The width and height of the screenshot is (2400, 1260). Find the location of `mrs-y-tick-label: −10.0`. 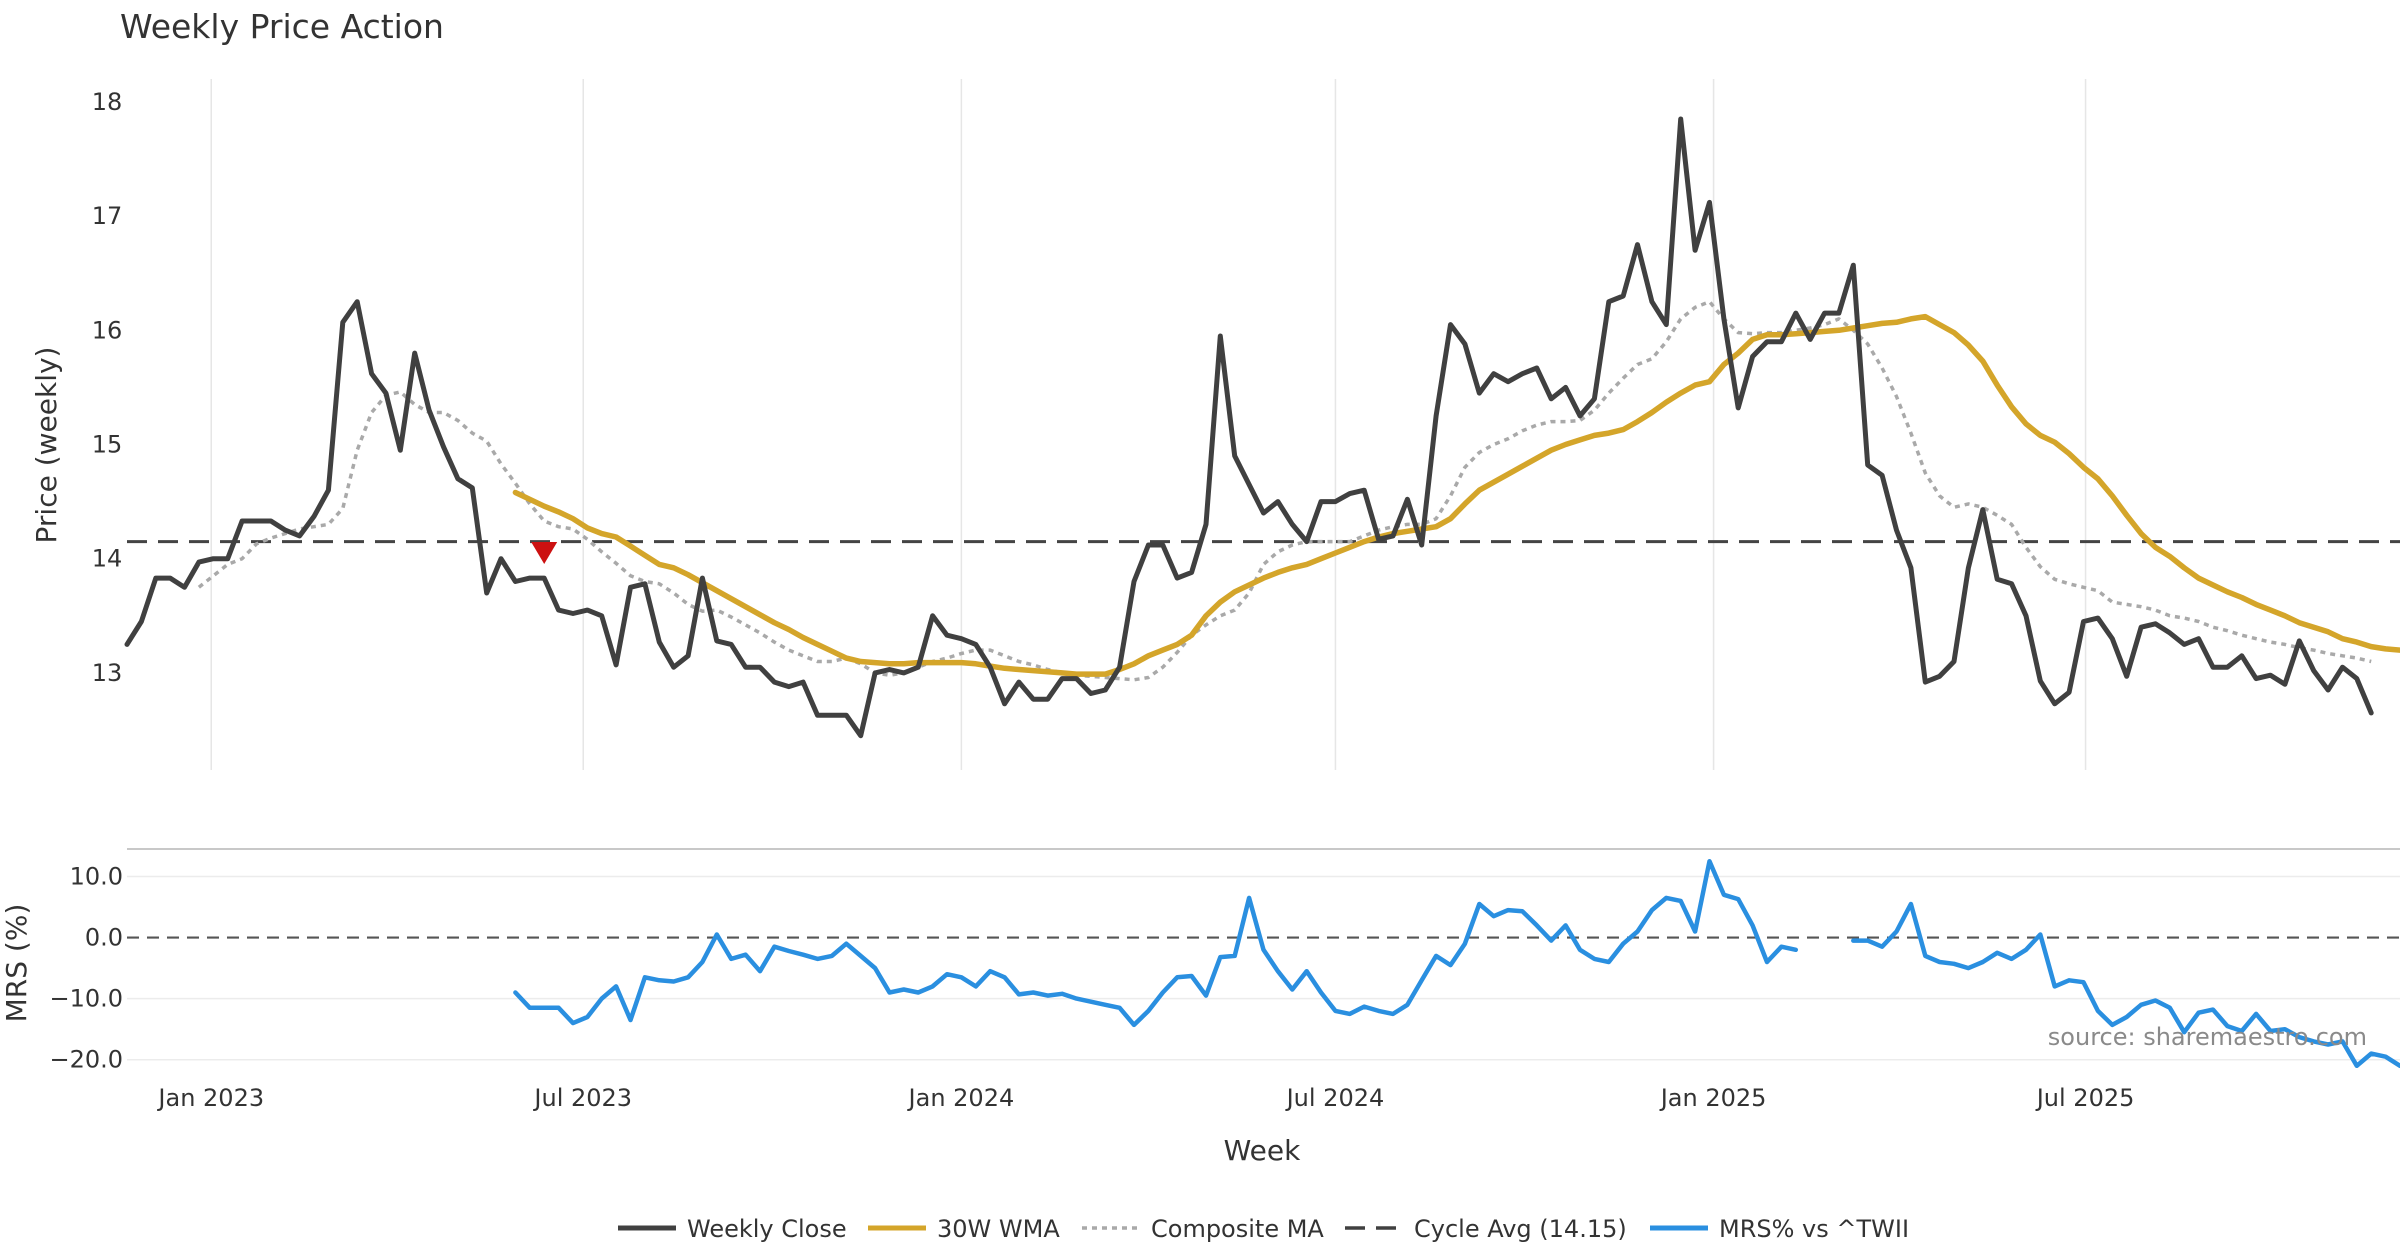

mrs-y-tick-label: −10.0 is located at coordinates (86, 999).